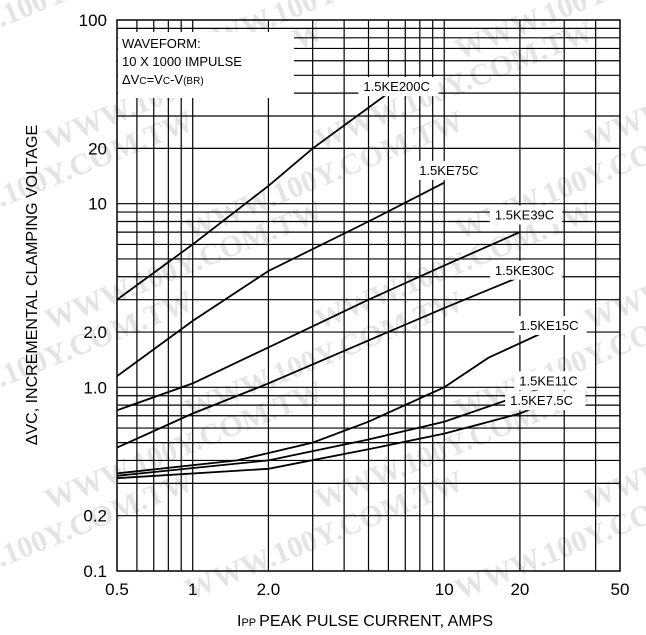 This screenshot has width=646, height=635. Describe the element at coordinates (365, 621) in the screenshot. I see `x-axis-title: IPP PEAK PULSE CURRENT, AMPS` at that location.